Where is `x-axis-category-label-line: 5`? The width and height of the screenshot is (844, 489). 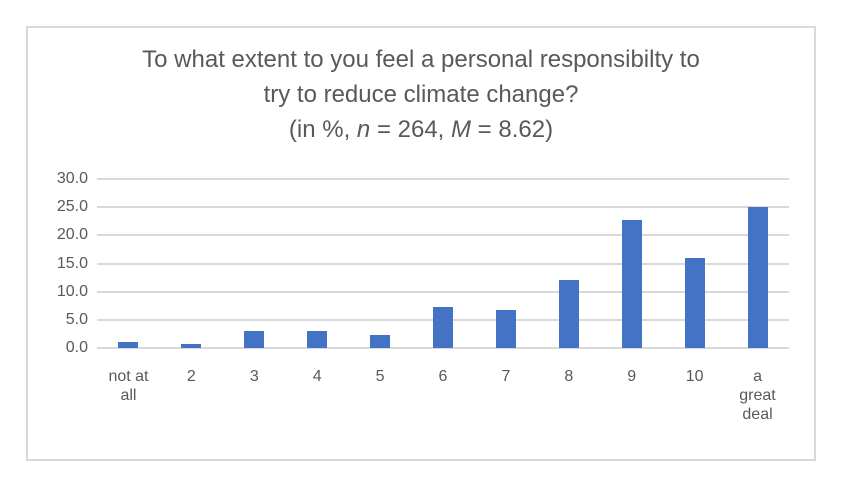 x-axis-category-label-line: 5 is located at coordinates (380, 376).